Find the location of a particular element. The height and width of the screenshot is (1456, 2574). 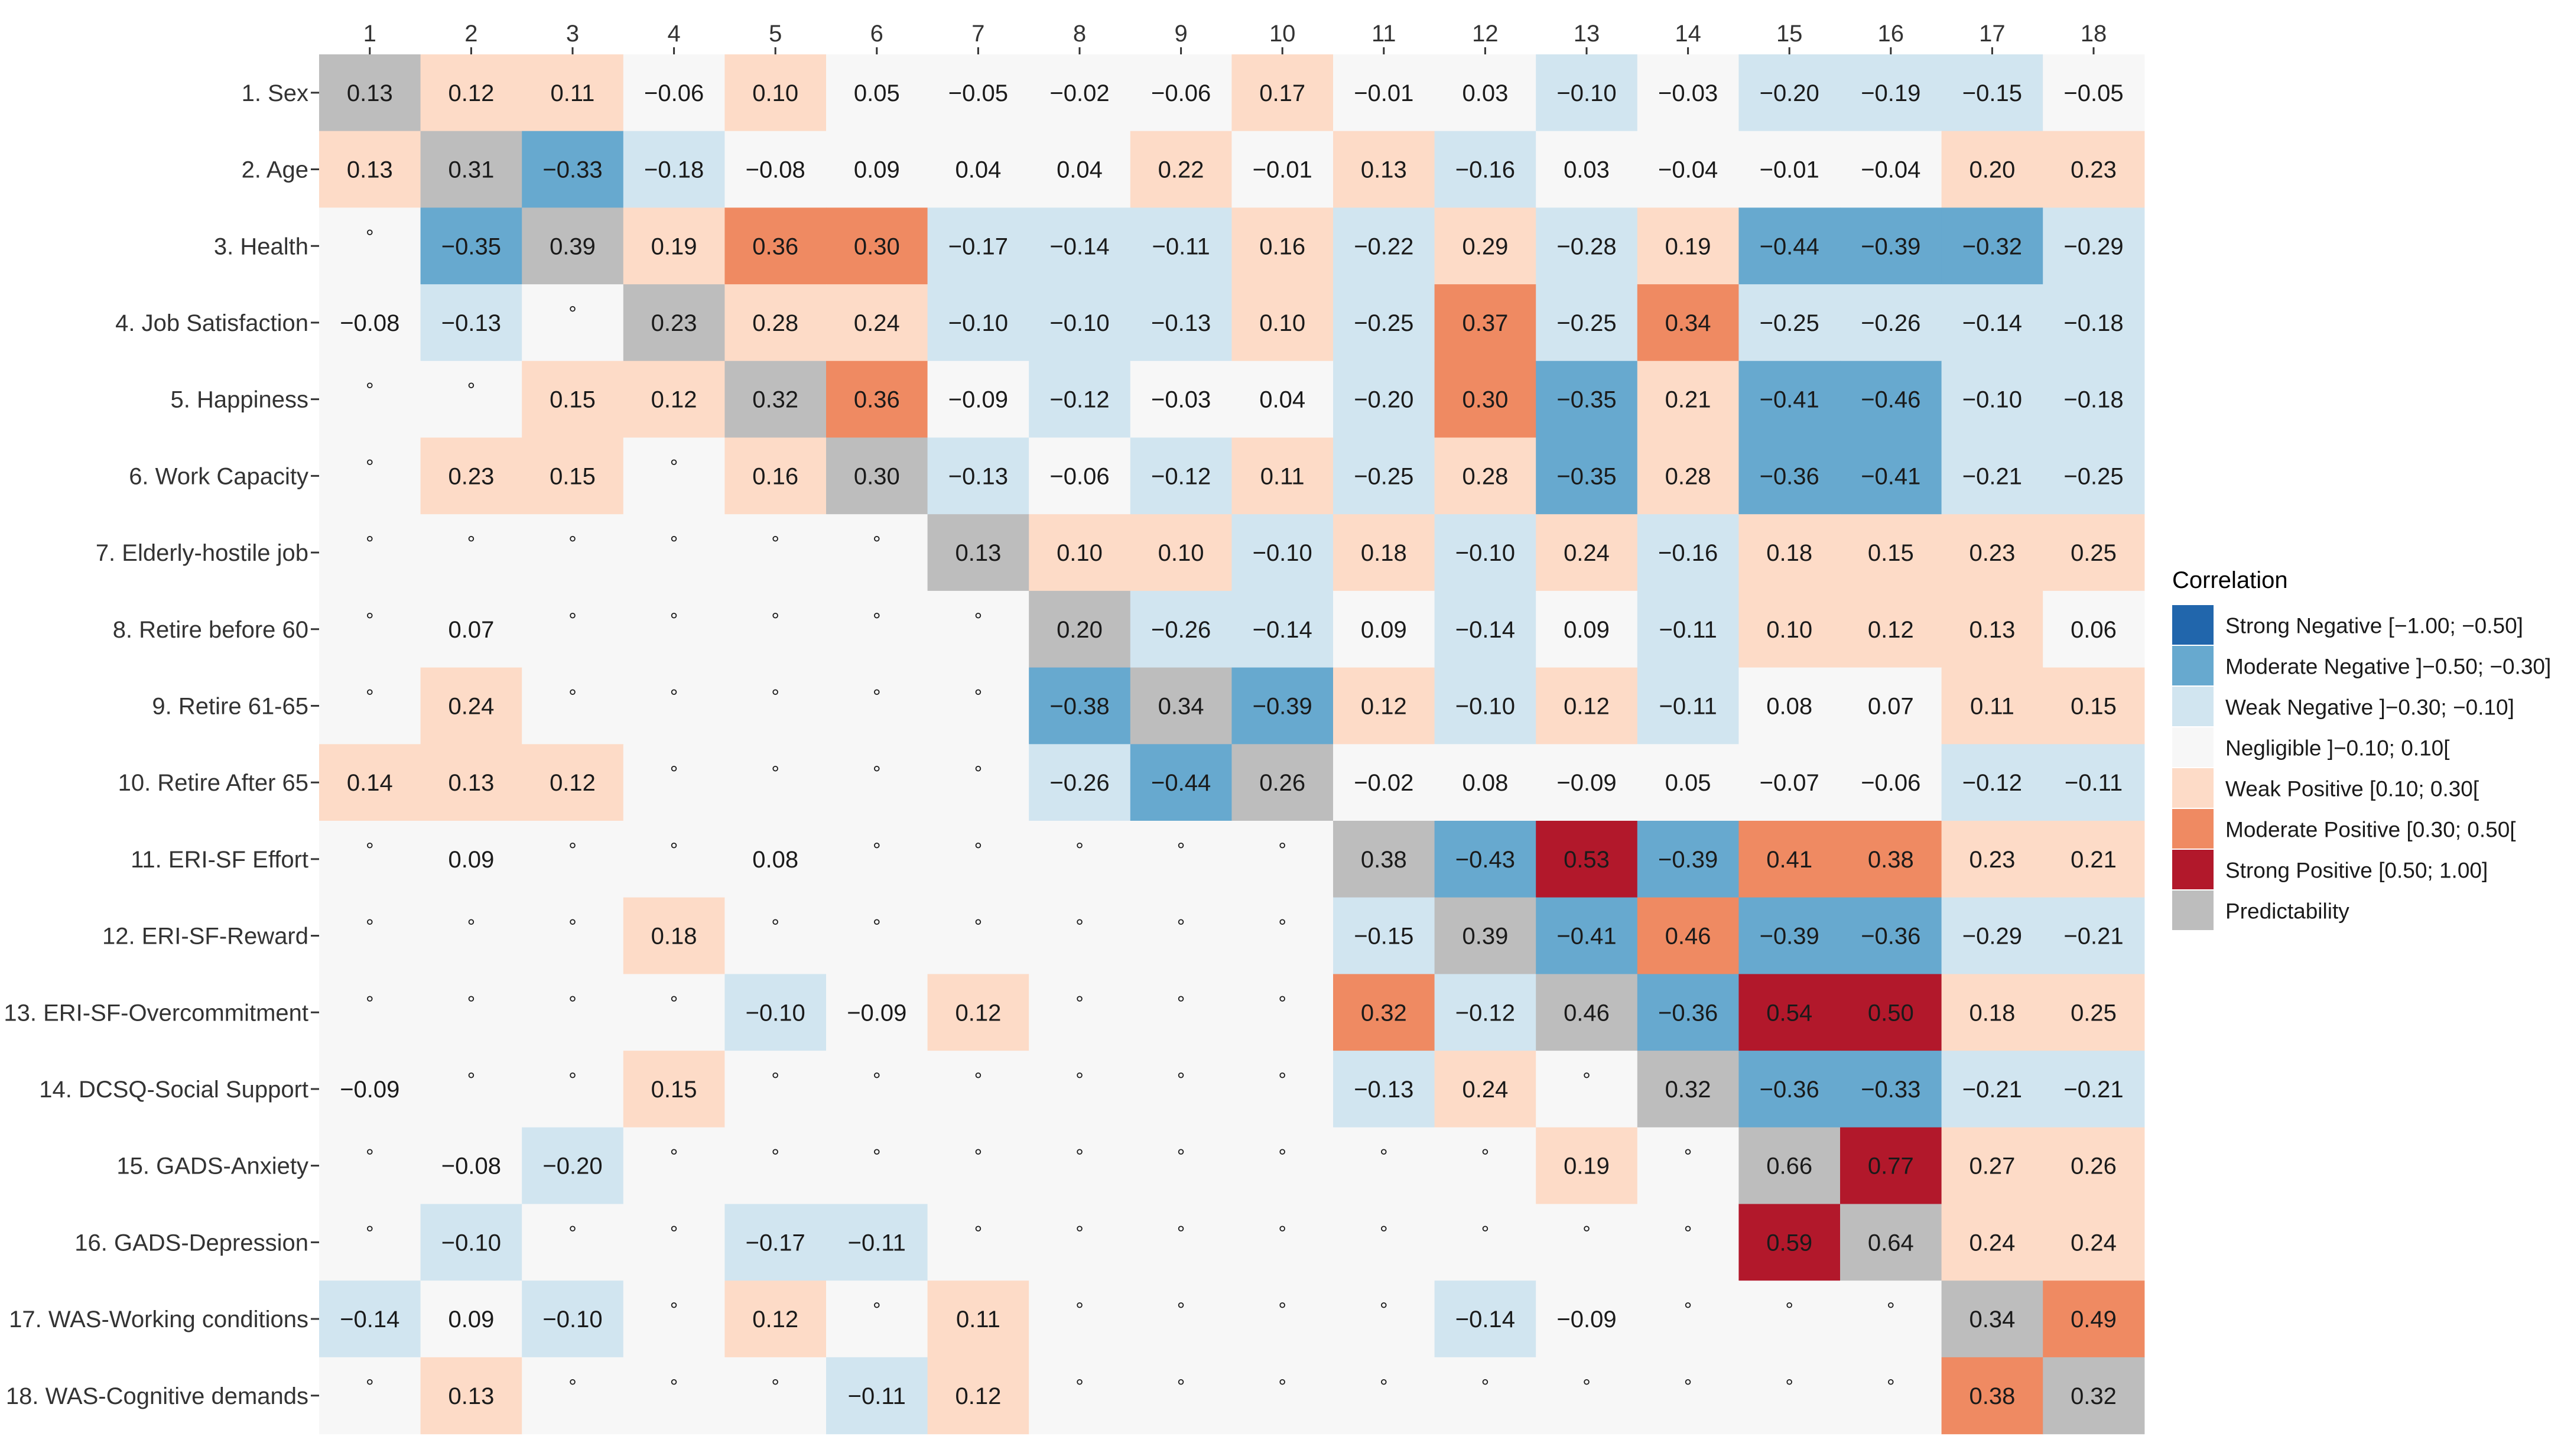

cell-value-label: −0.06 is located at coordinates (674, 93).